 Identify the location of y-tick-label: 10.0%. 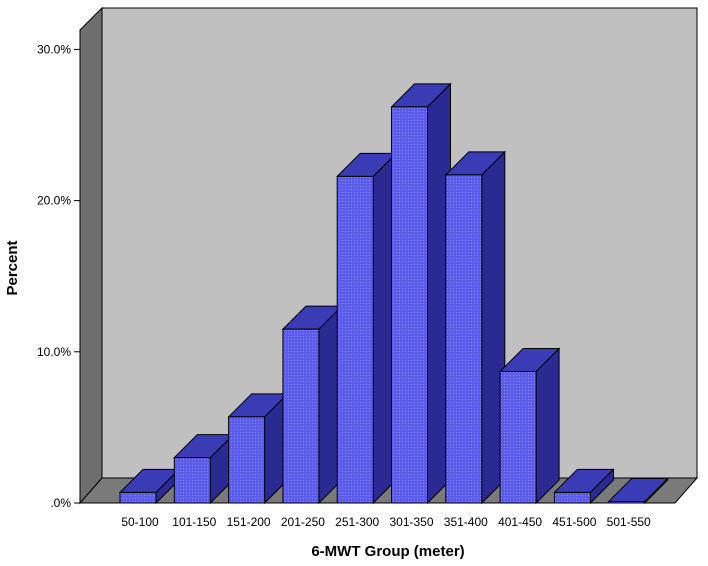
(54, 352).